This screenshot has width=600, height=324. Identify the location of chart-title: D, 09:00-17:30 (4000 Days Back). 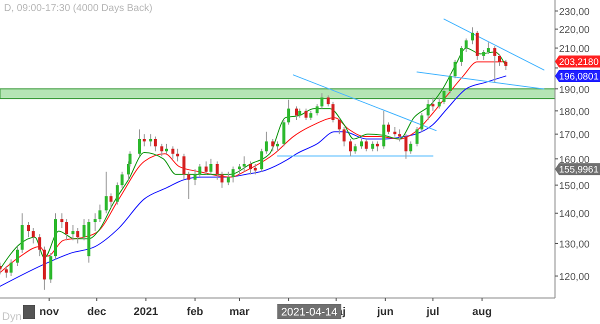
(78, 8).